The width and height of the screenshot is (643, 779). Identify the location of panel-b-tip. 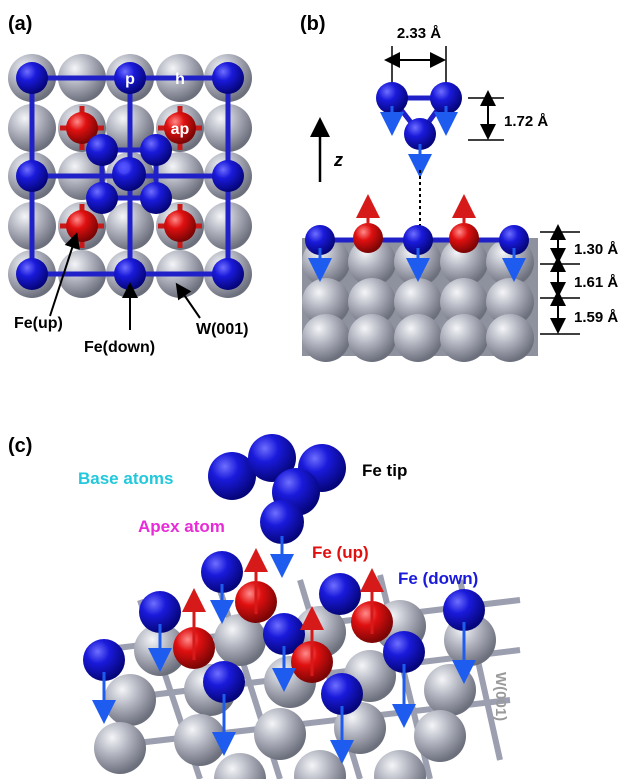
(419, 130).